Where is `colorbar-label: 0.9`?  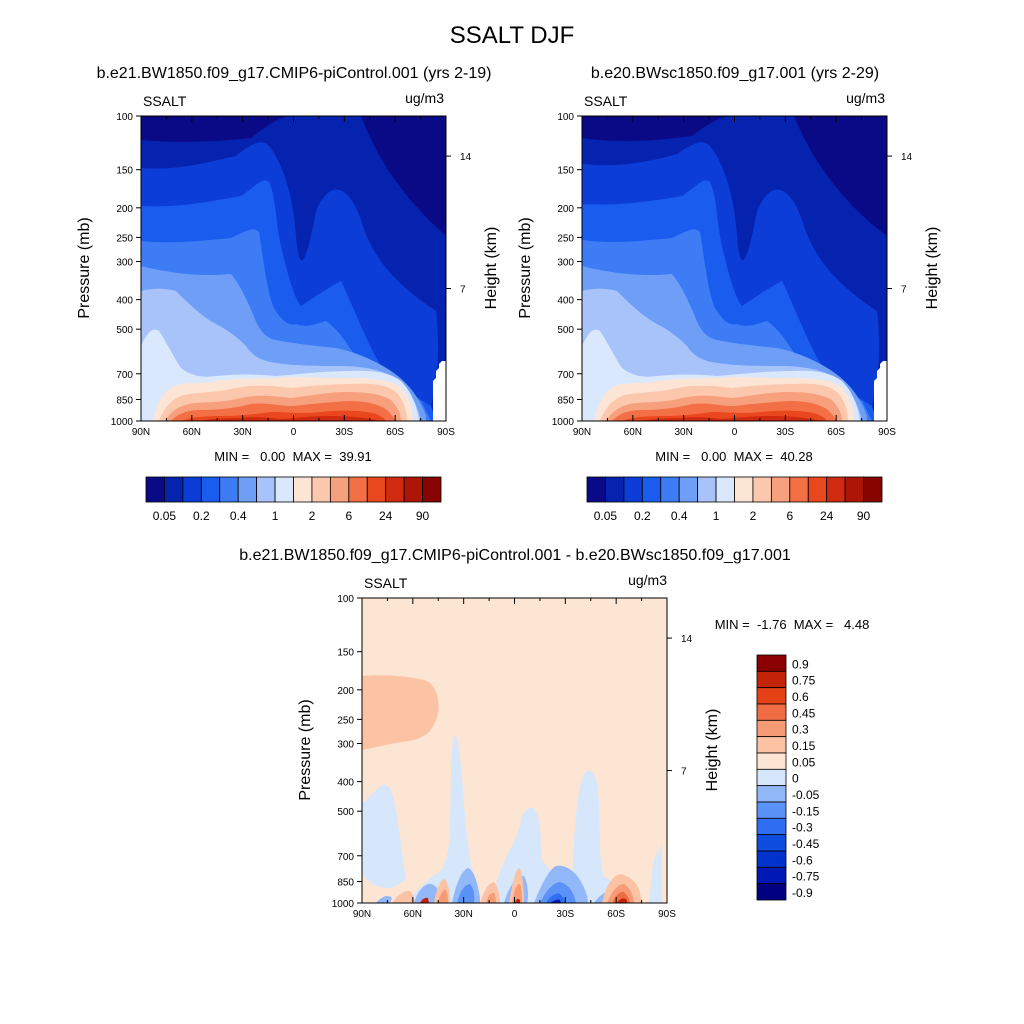
colorbar-label: 0.9 is located at coordinates (800, 664).